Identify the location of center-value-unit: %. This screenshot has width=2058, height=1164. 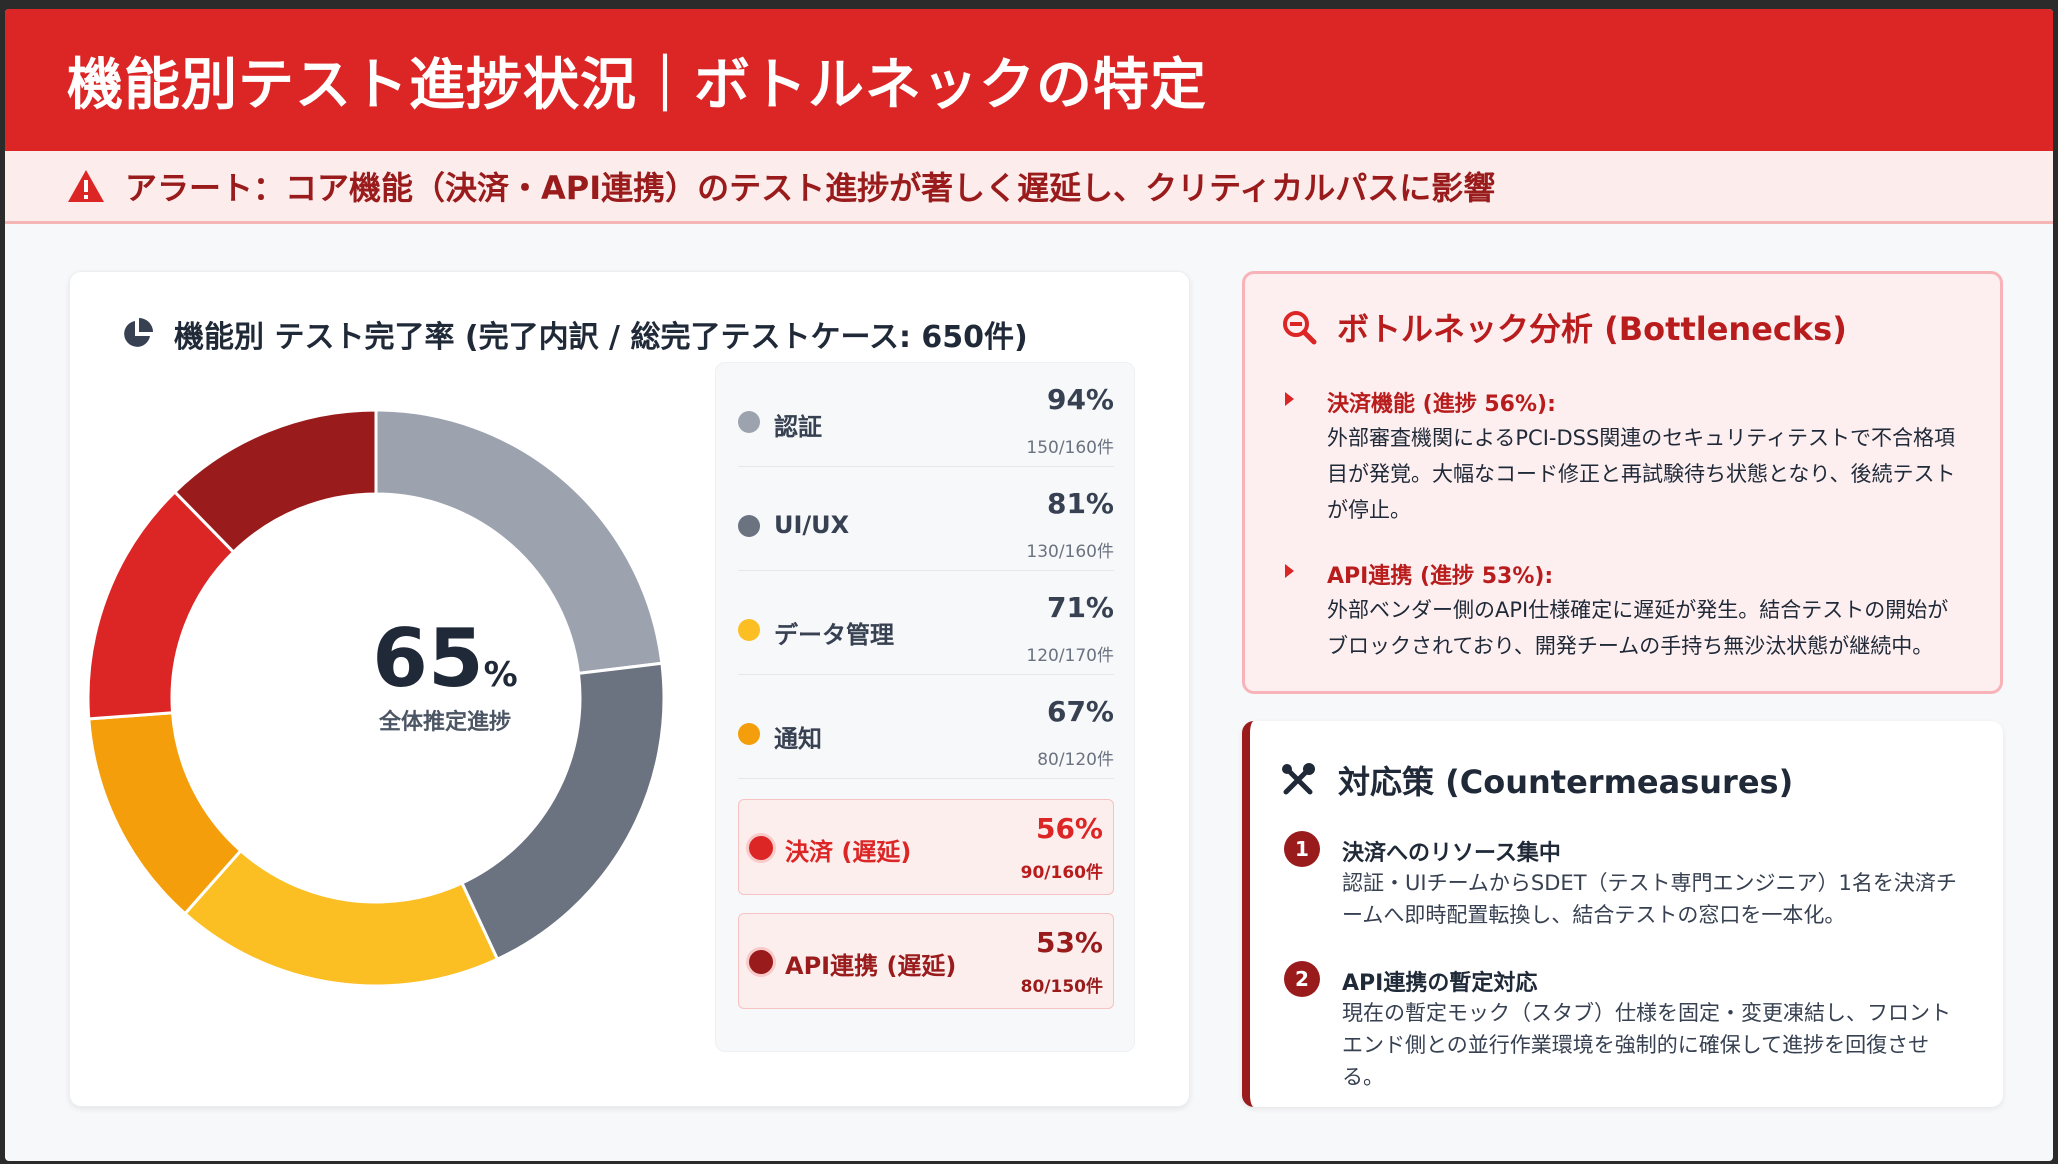
(500, 675).